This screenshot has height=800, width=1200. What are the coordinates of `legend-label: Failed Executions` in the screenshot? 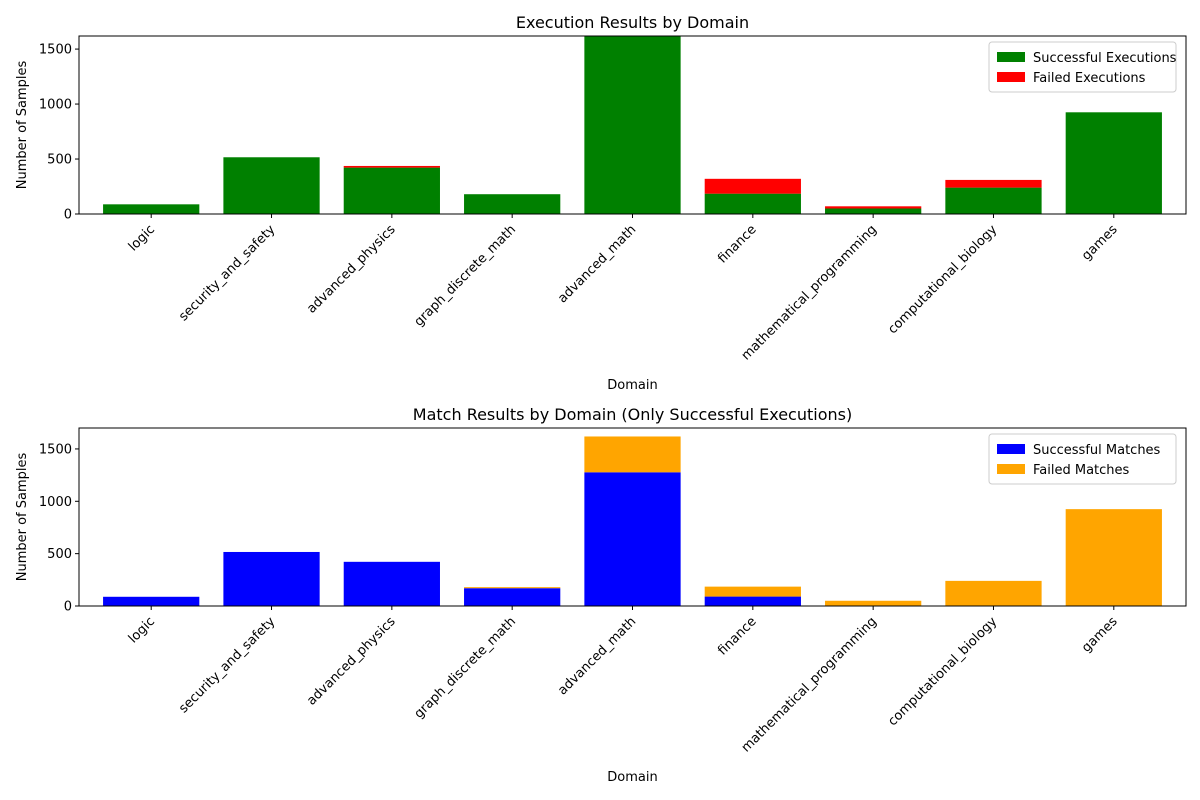 It's located at (1089, 78).